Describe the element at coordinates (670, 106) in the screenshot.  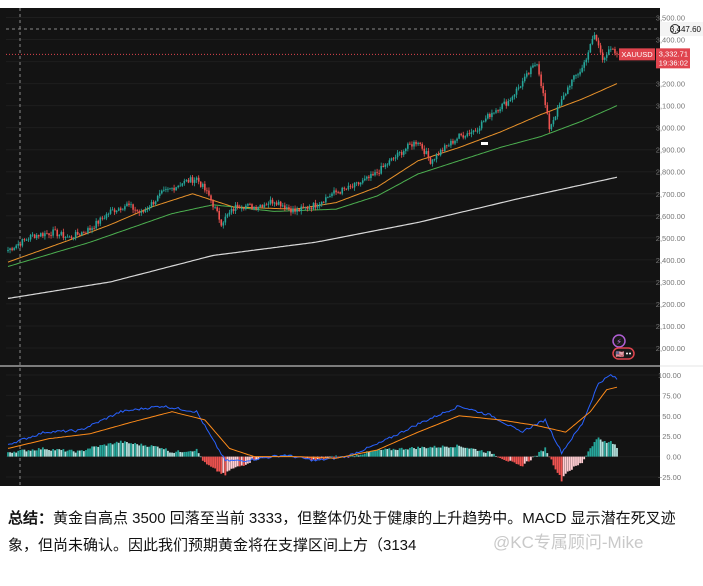
I see `price-tick-label: 3,100.00` at that location.